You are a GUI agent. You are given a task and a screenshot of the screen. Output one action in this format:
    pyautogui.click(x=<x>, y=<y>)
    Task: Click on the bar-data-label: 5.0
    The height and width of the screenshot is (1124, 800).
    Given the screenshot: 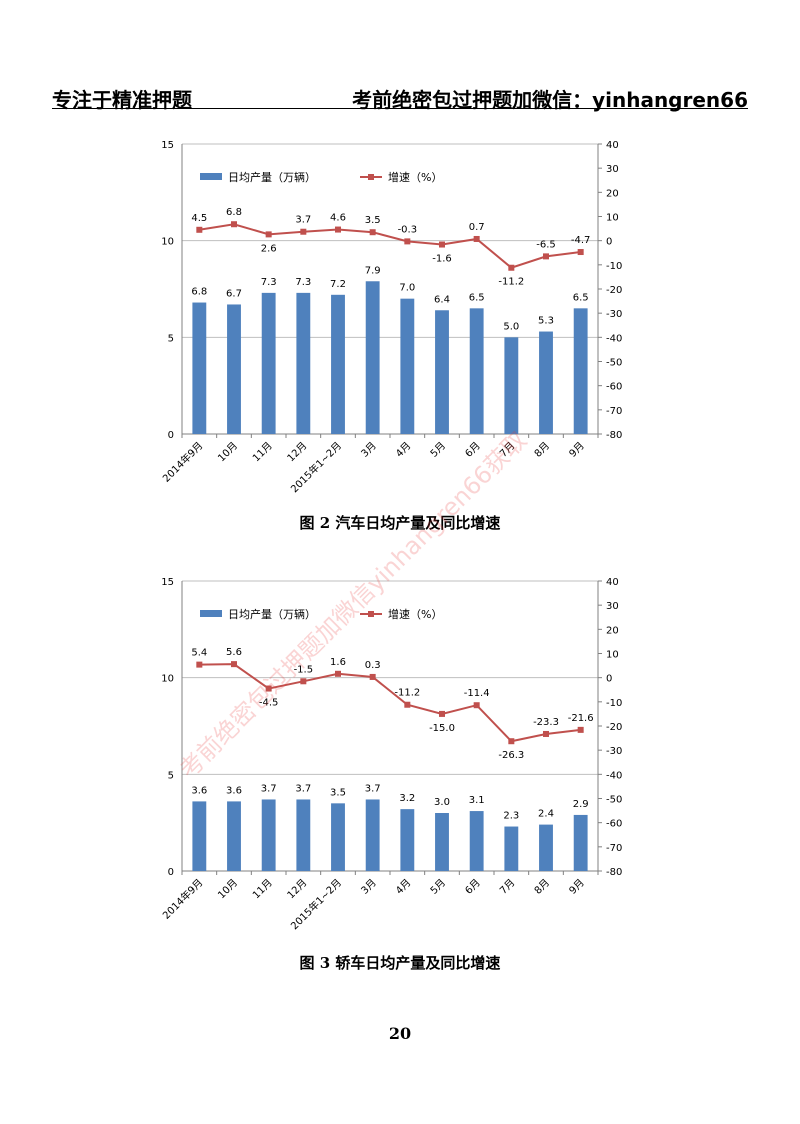 What is the action you would take?
    pyautogui.click(x=511, y=326)
    